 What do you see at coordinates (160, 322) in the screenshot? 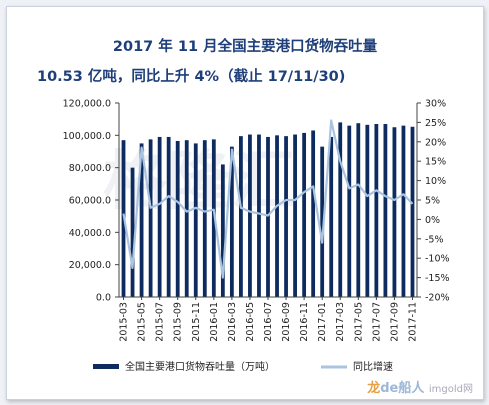
I see `x-tick-label: 2015-07` at bounding box center [160, 322].